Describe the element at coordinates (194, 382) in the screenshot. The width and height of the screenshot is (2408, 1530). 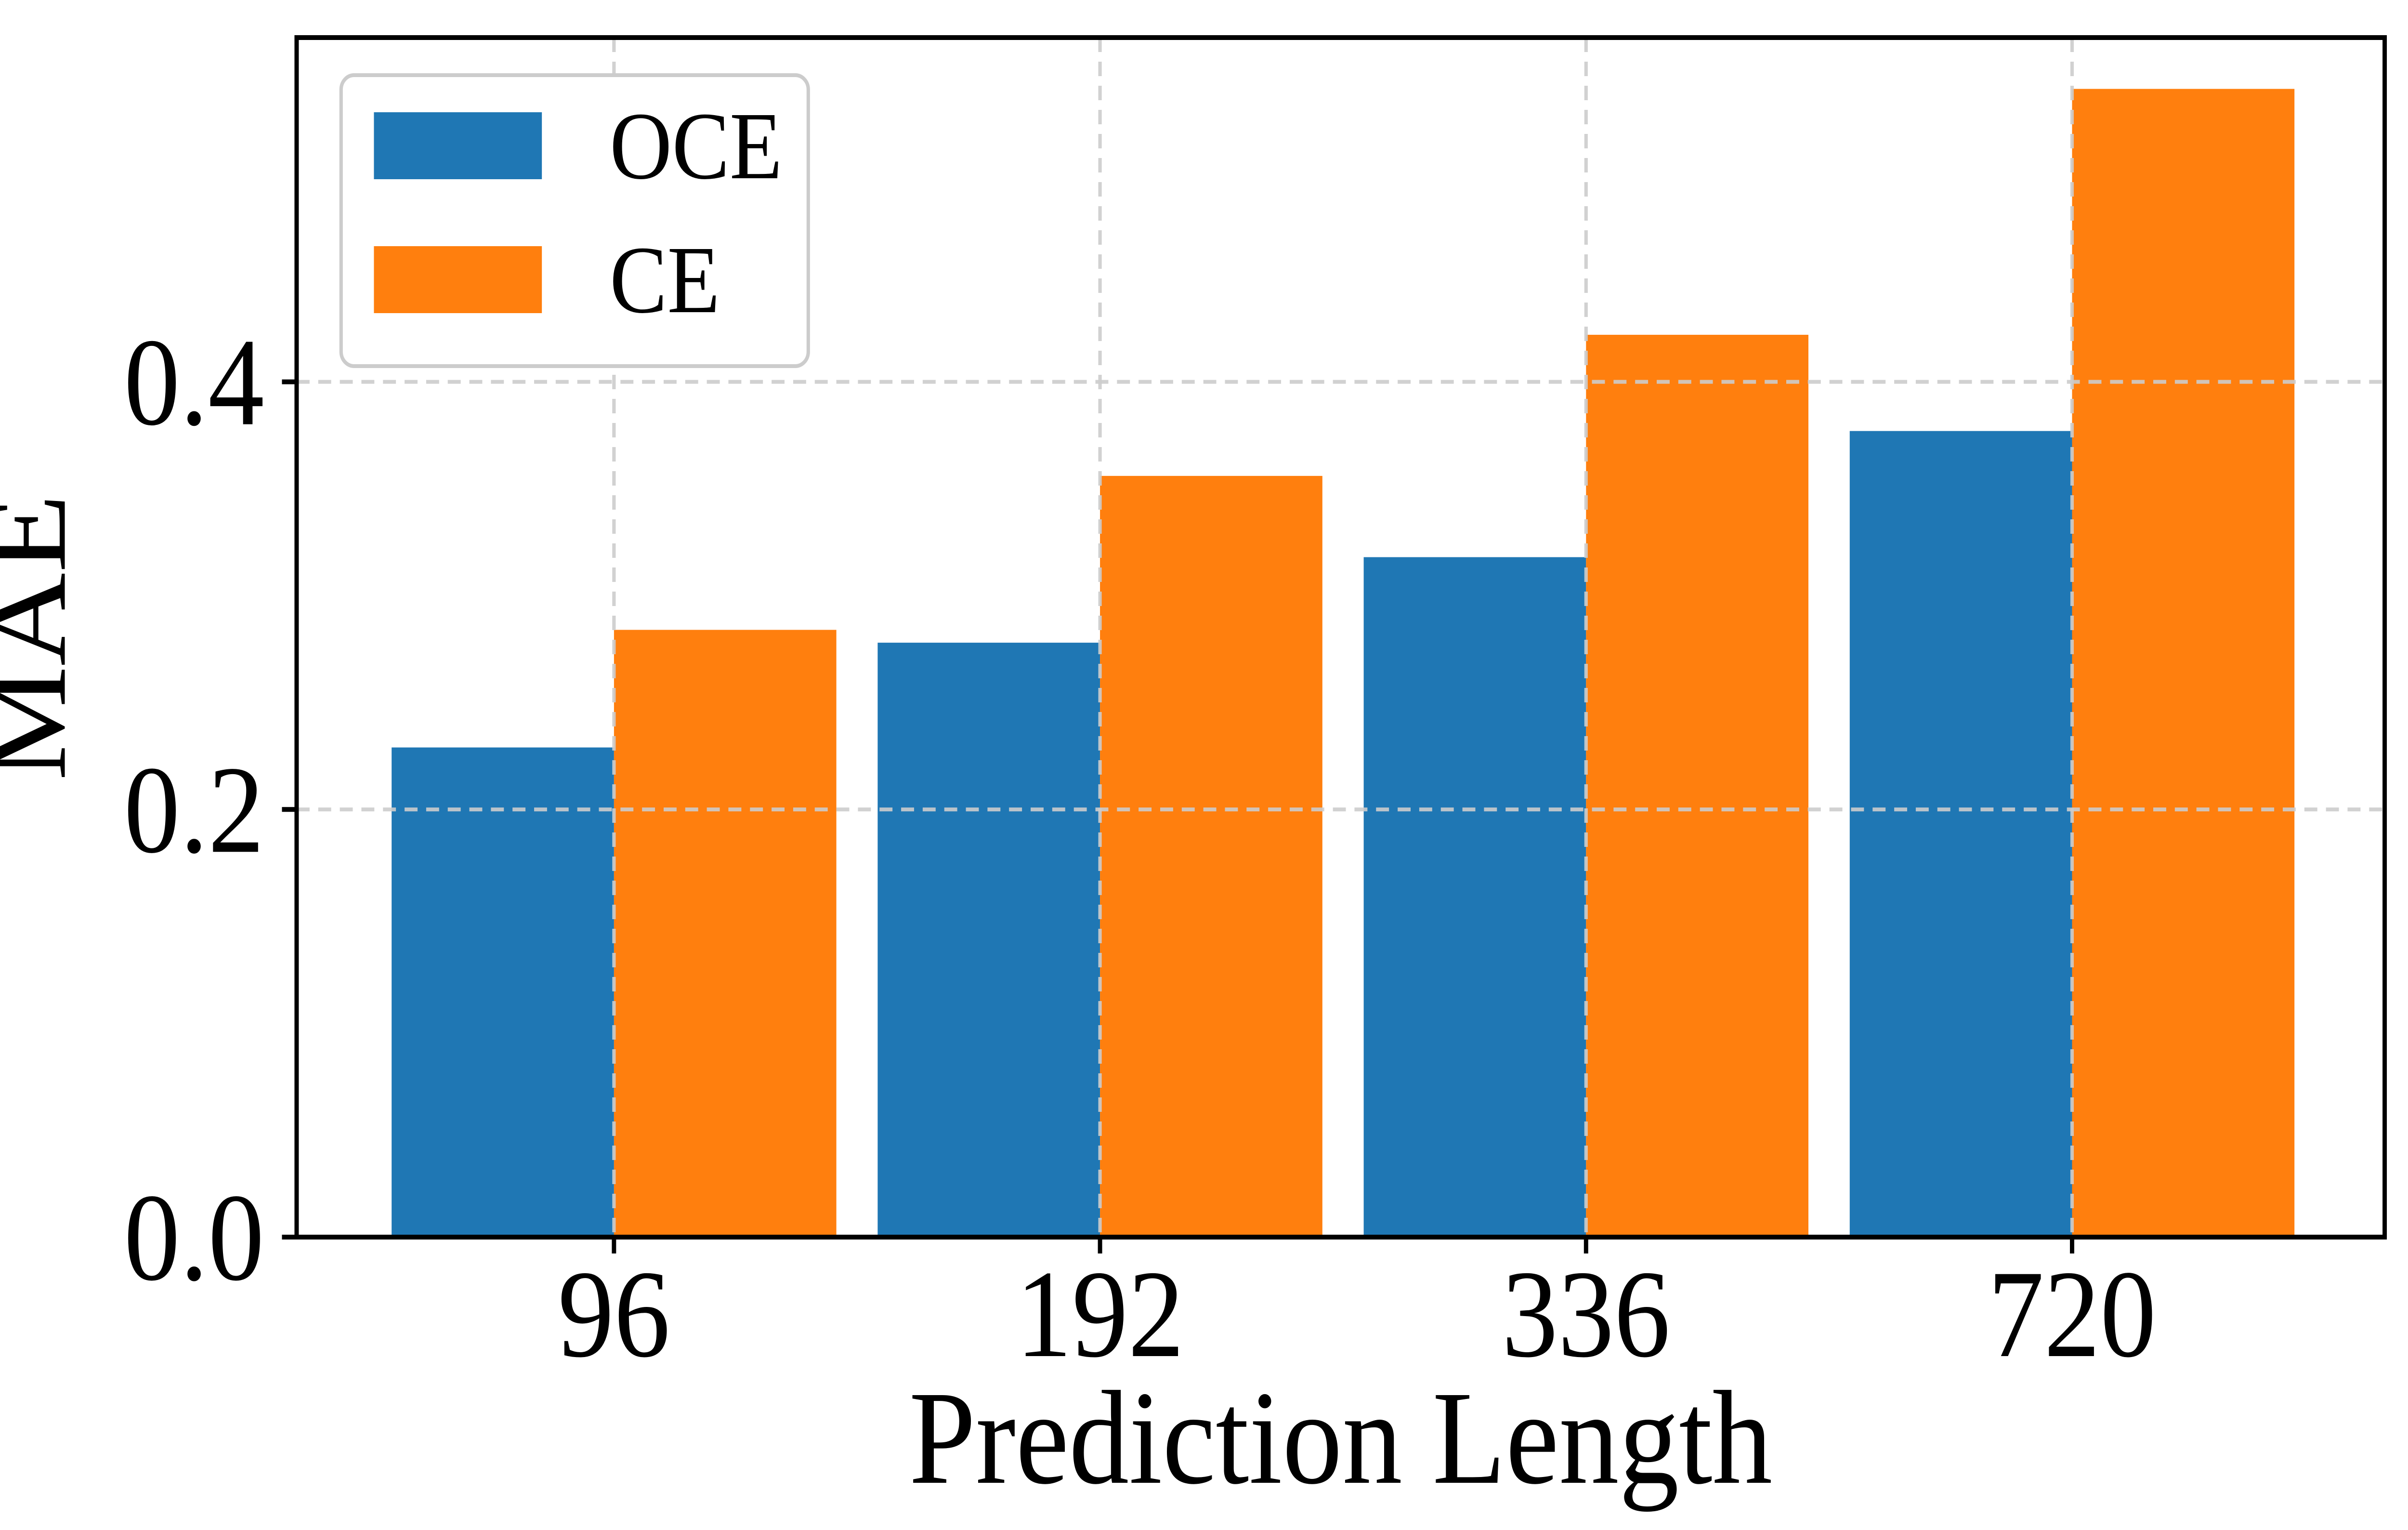
I see `y-tick-label-0.4: 0.4` at that location.